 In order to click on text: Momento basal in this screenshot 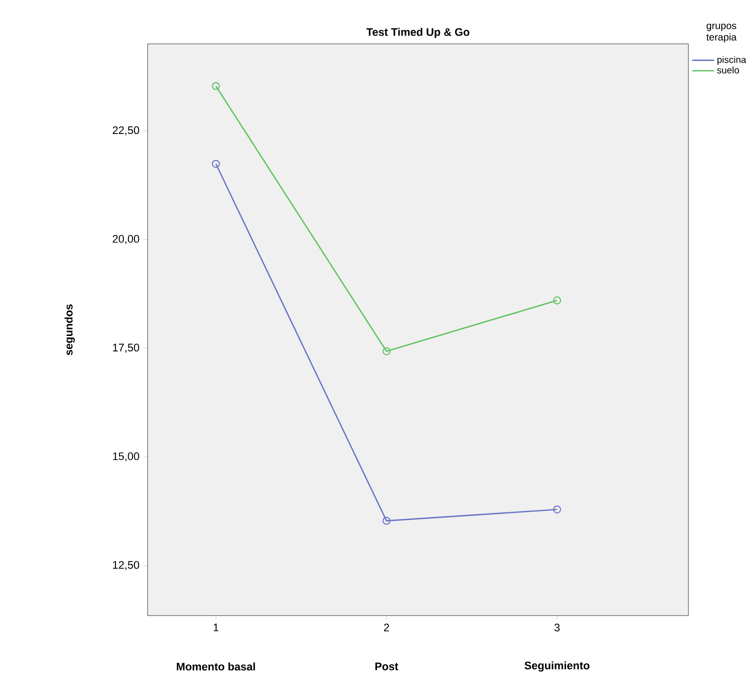, I will do `click(215, 666)`.